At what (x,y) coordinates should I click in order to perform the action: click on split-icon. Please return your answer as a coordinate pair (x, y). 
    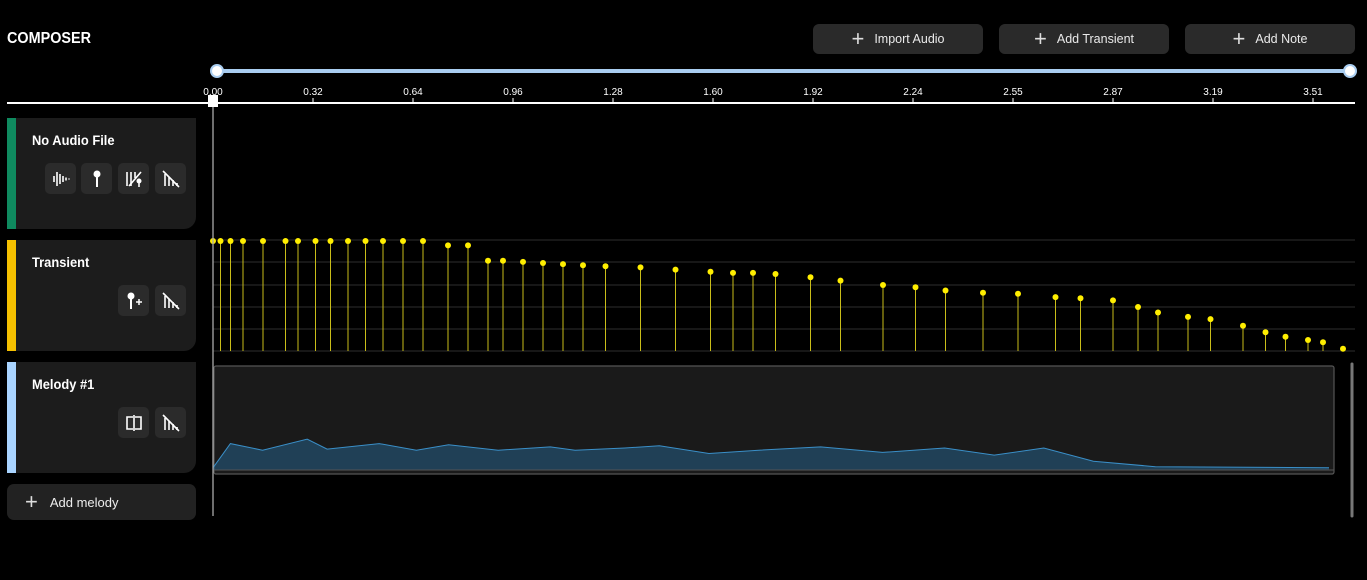
    Looking at the image, I should click on (133, 422).